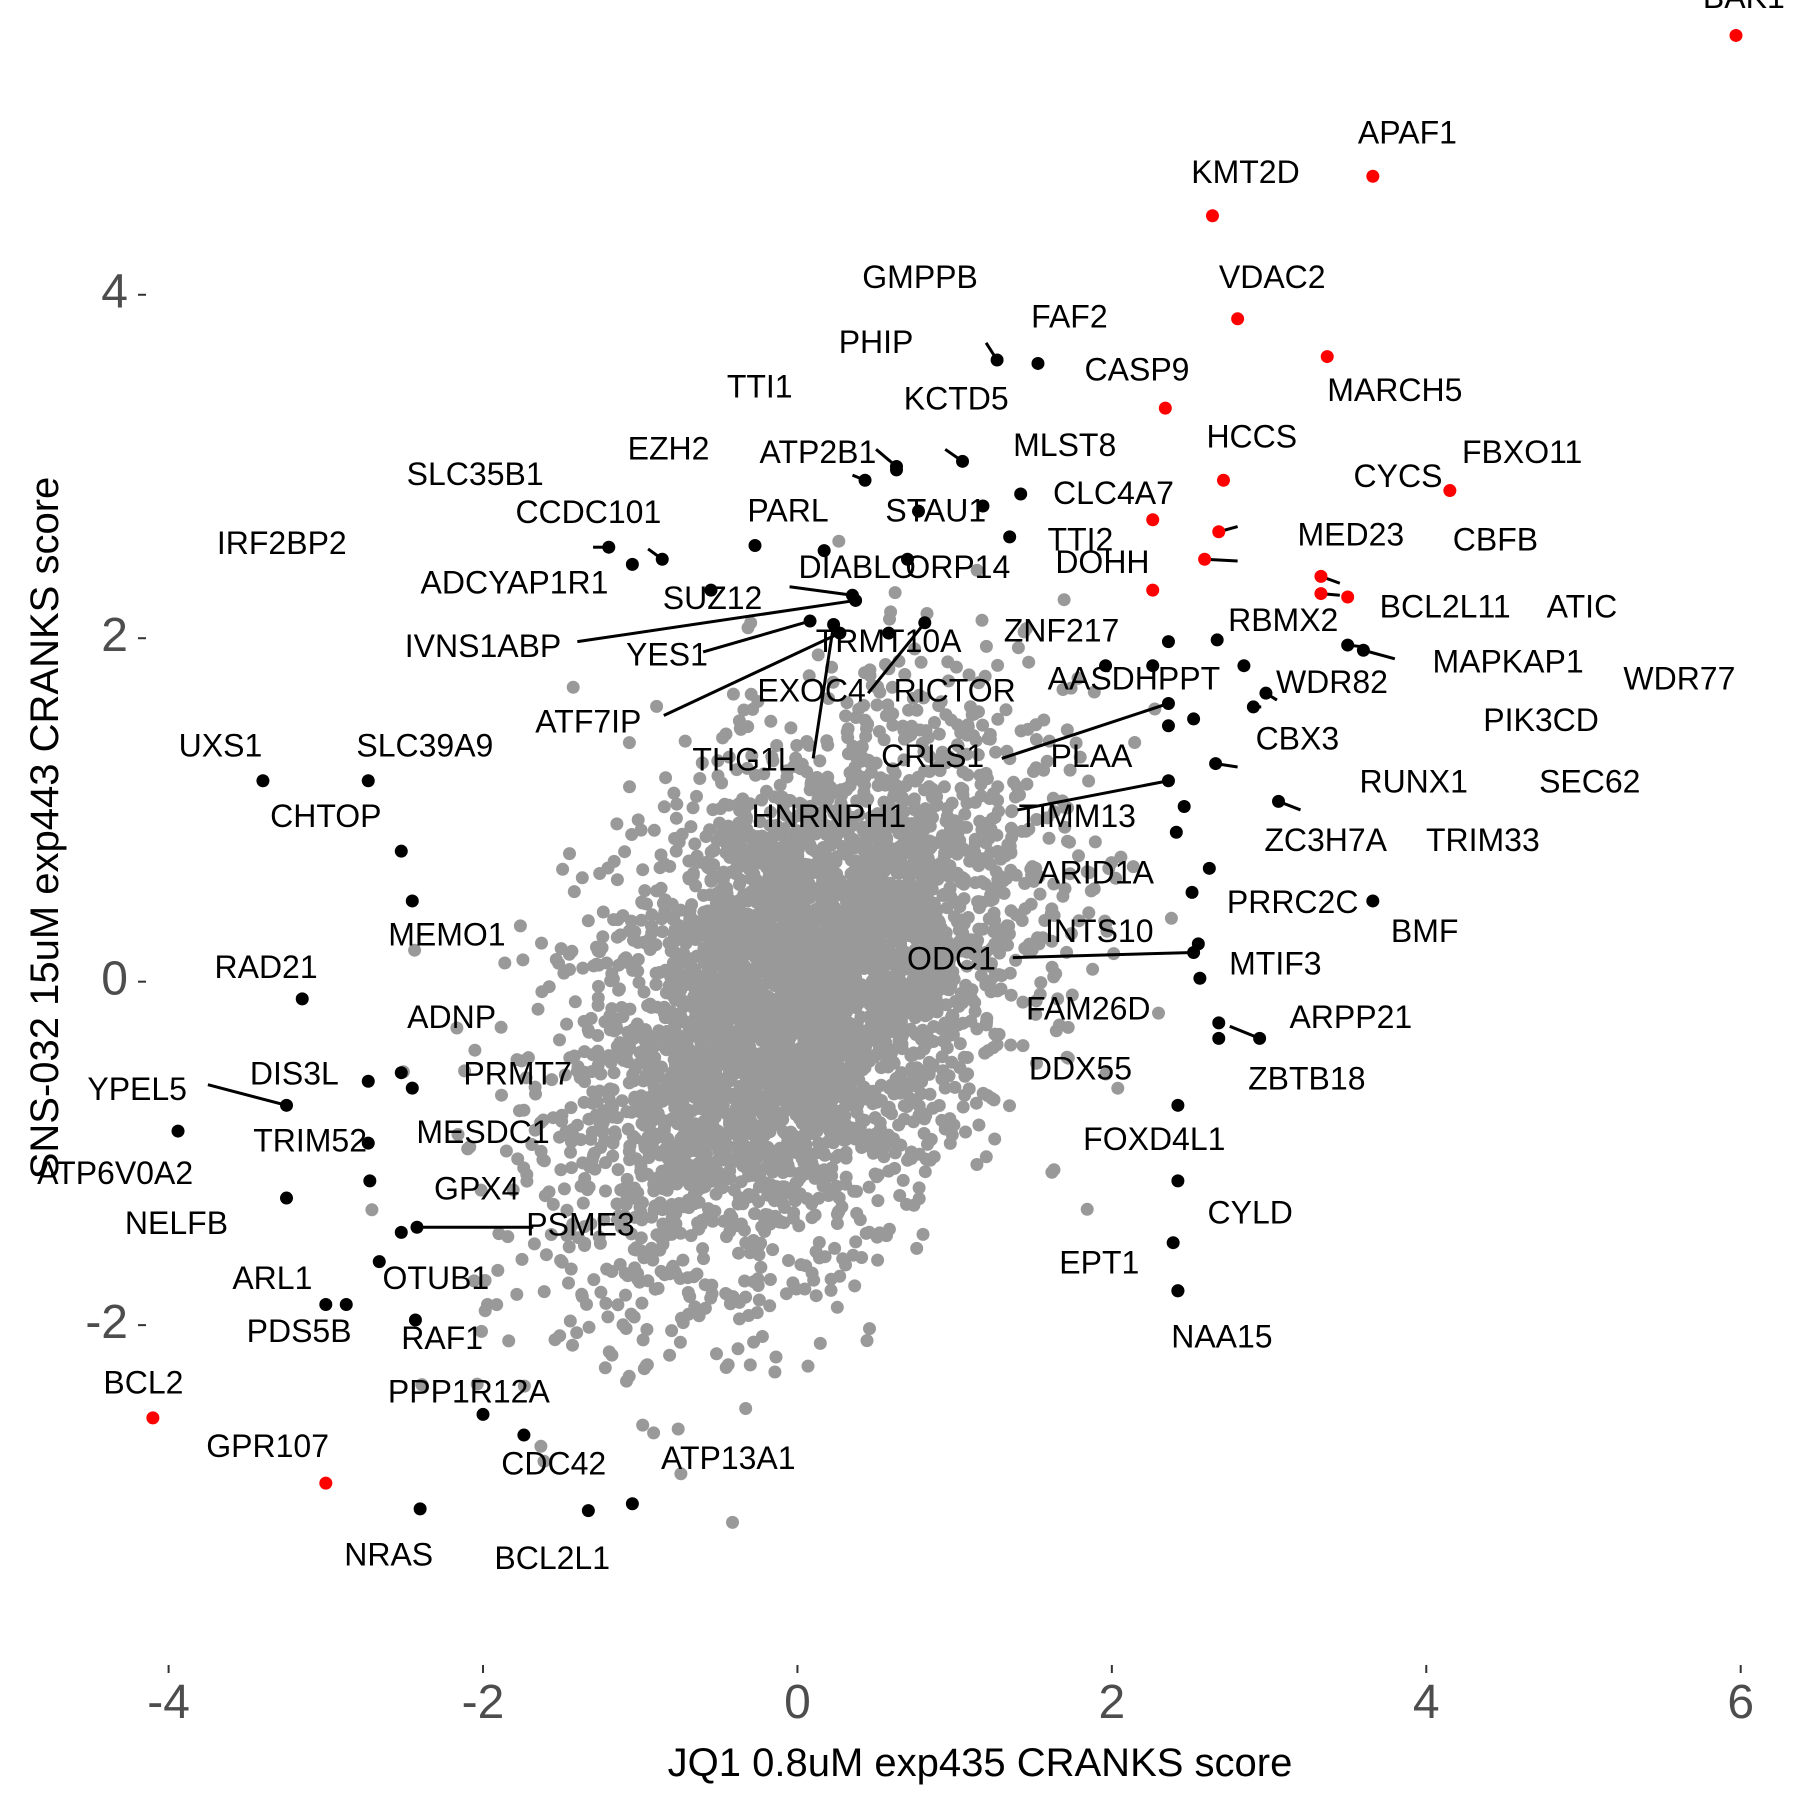 The image size is (1800, 1800). What do you see at coordinates (553, 1463) in the screenshot?
I see `label-cdc42: CDC42` at bounding box center [553, 1463].